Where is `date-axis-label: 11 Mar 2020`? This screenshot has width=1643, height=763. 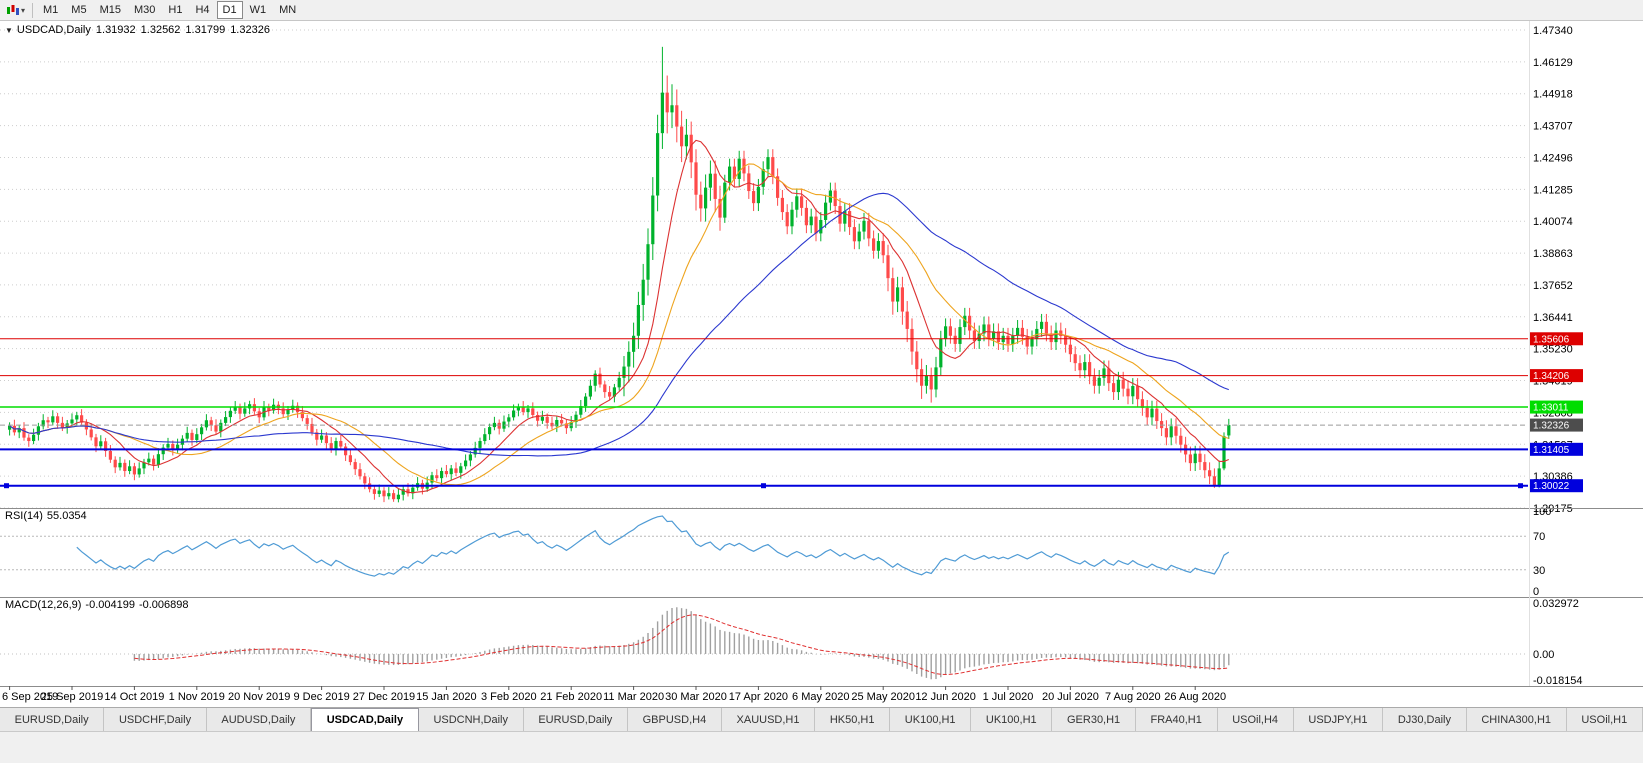 date-axis-label: 11 Mar 2020 is located at coordinates (633, 697).